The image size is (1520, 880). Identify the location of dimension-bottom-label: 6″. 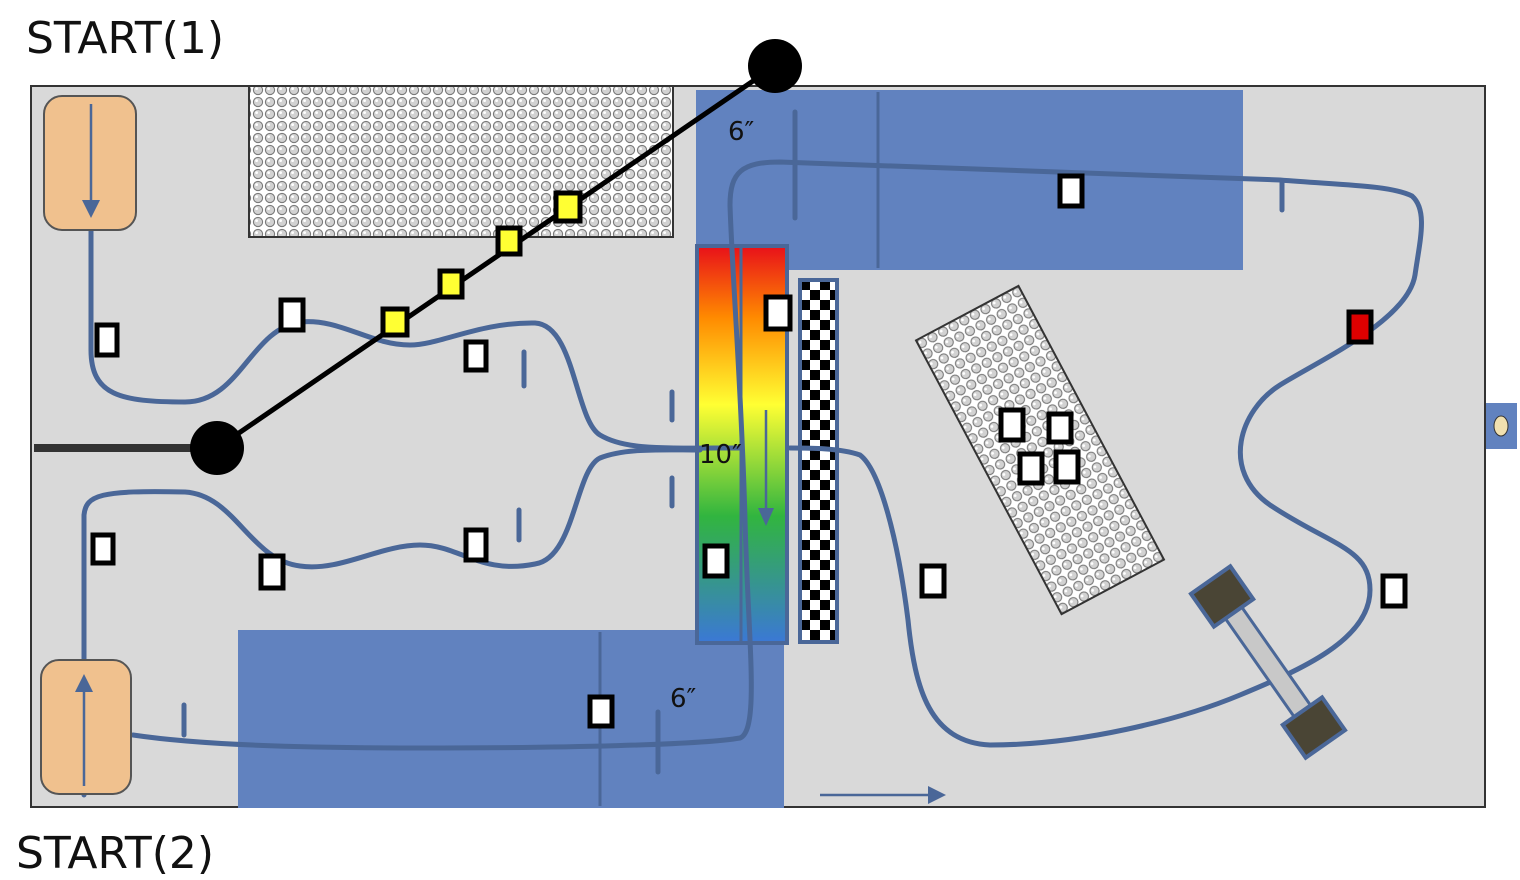
(683, 699).